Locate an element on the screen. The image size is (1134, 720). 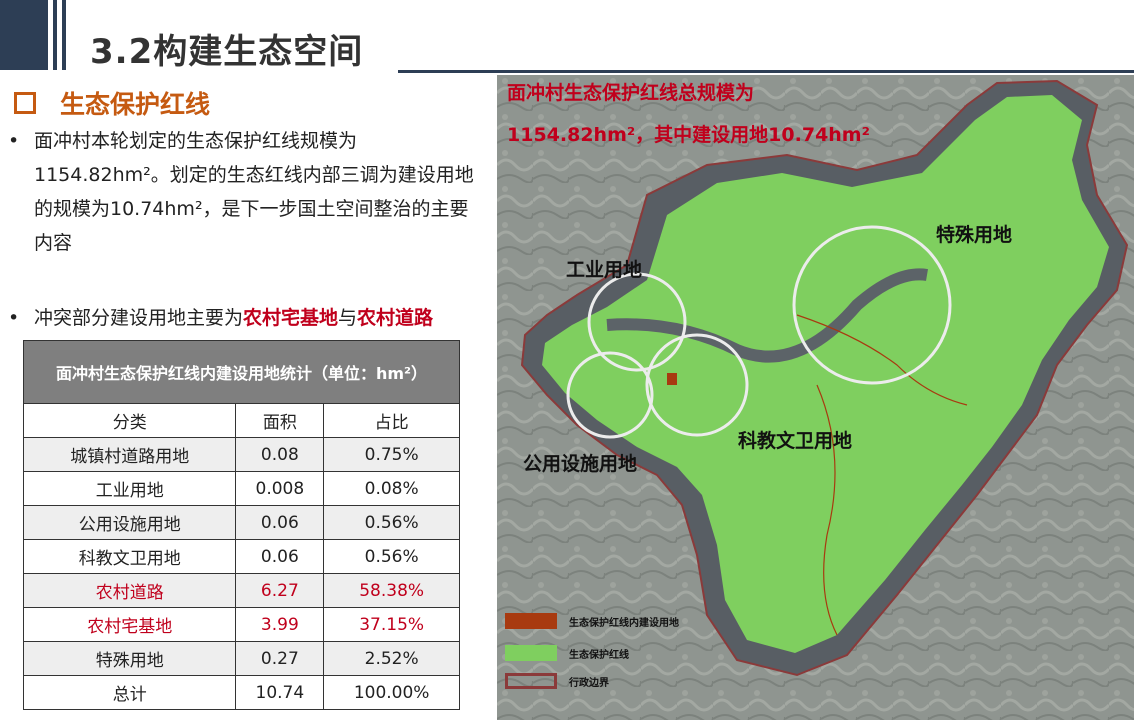
table-caption: 面冲村生态保护红线内建设用地统计（单位：hm²） is located at coordinates (241, 372).